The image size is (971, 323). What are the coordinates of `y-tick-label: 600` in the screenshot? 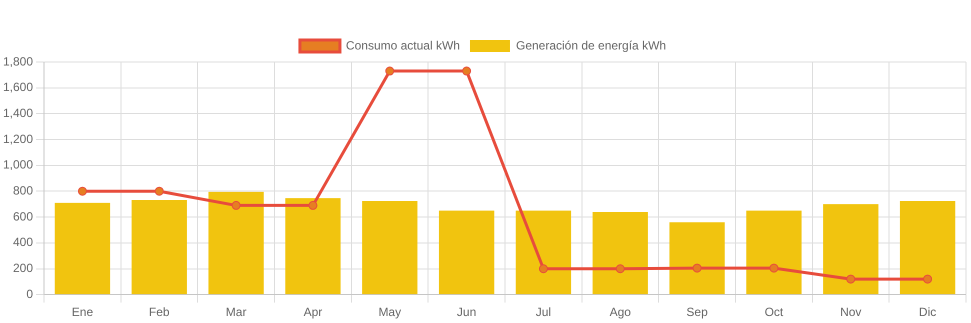 It's located at (23, 216).